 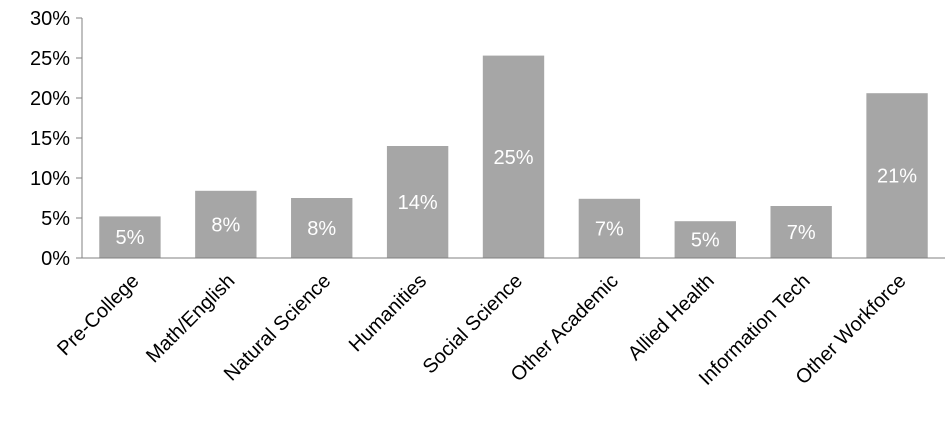 What do you see at coordinates (98, 315) in the screenshot?
I see `x-tick-label: Pre-College` at bounding box center [98, 315].